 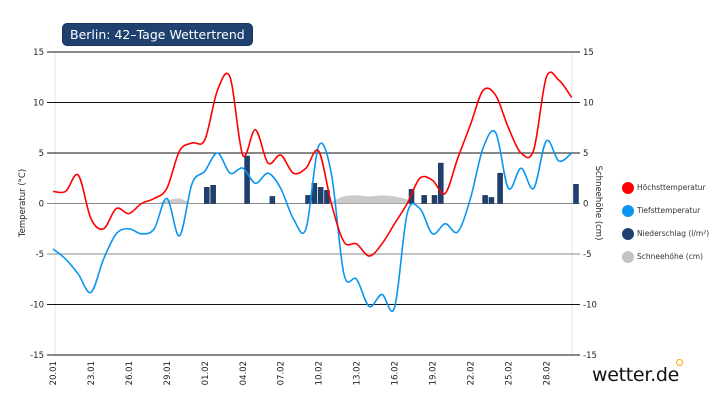 I want to click on y2-tick-label: 10, so click(x=588, y=104).